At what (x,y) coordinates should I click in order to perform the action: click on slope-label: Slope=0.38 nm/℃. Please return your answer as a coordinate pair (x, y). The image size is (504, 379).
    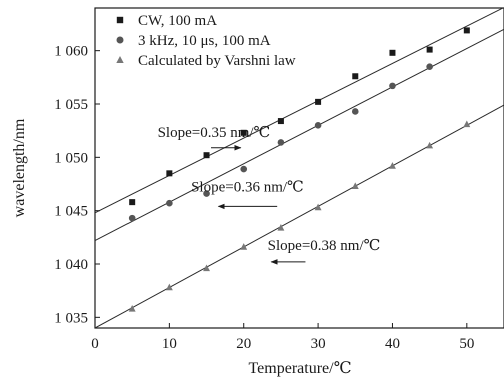
    Looking at the image, I should click on (324, 246).